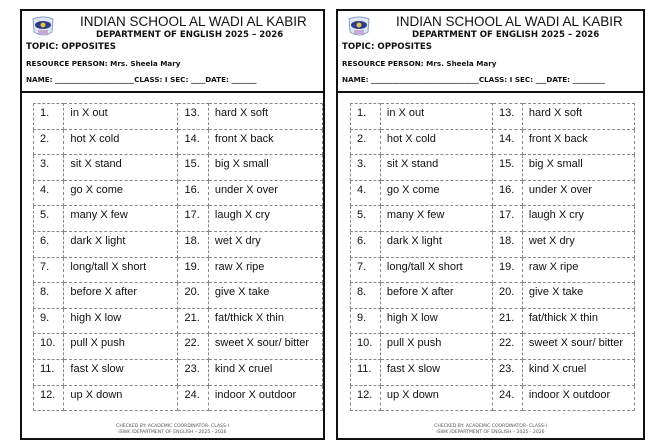 The image size is (648, 447). What do you see at coordinates (365, 321) in the screenshot?
I see `item-number: 9.` at bounding box center [365, 321].